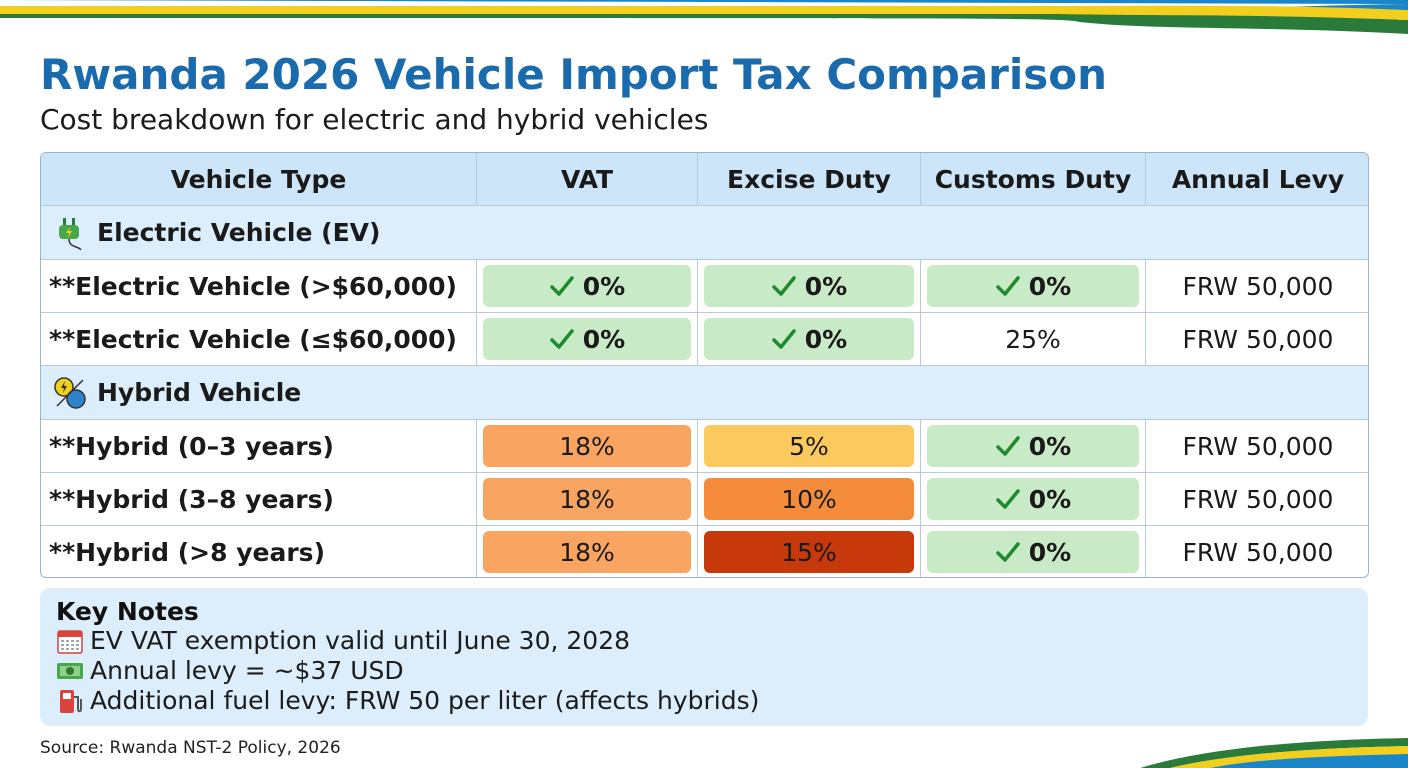 This screenshot has height=768, width=1408. I want to click on section-row: Electric Vehicle (EV), so click(704, 233).